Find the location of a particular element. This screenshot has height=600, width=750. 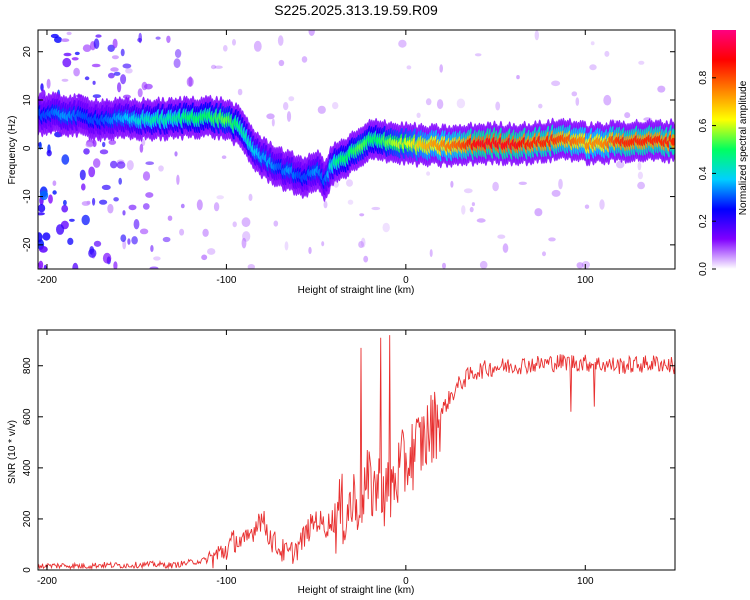

heatmap-ridge-cell is located at coordinates (672, 141).